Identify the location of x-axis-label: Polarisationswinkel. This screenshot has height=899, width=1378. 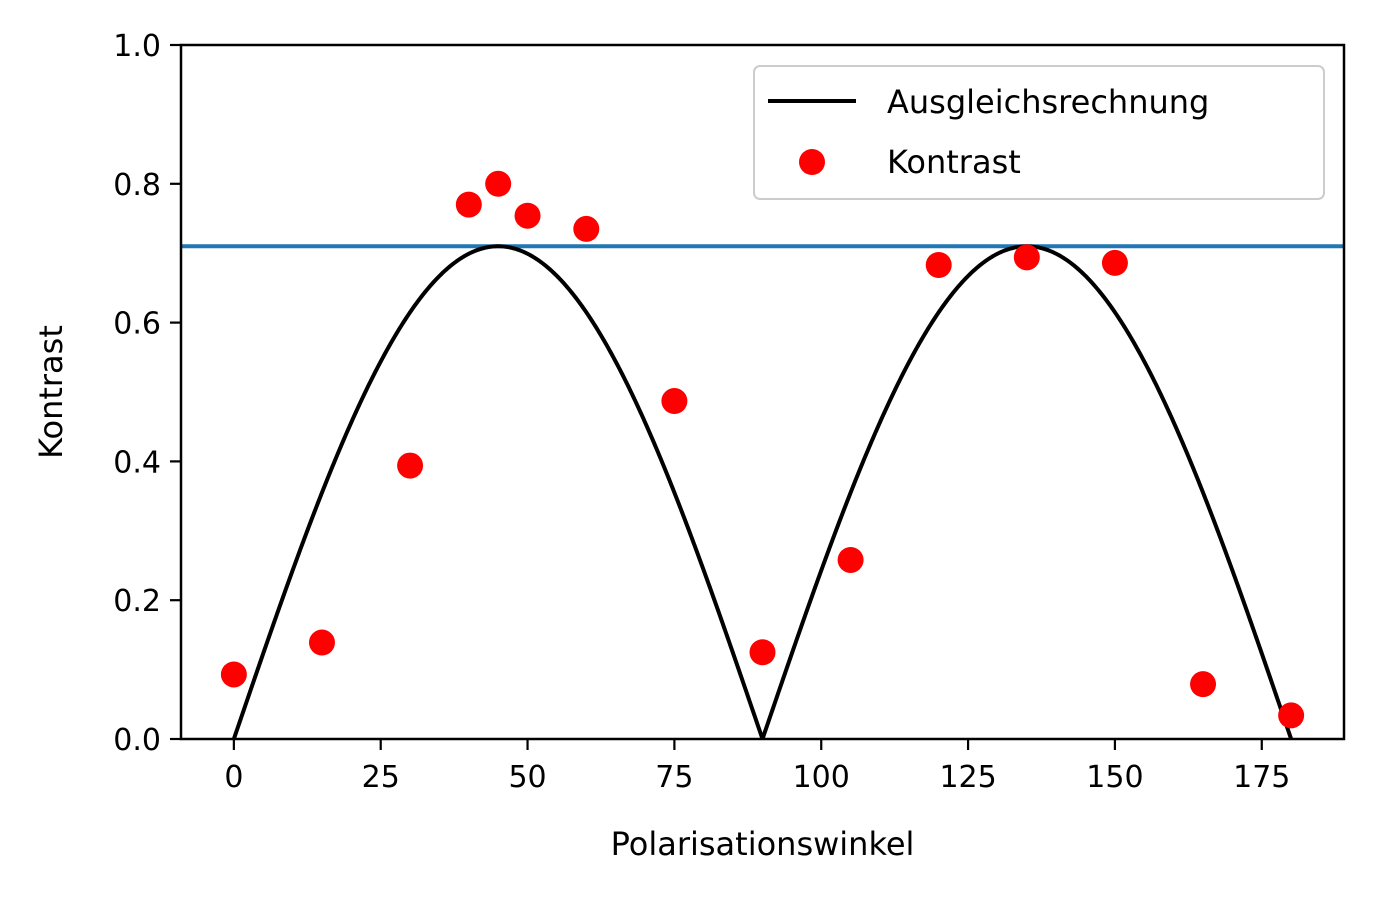
(763, 844).